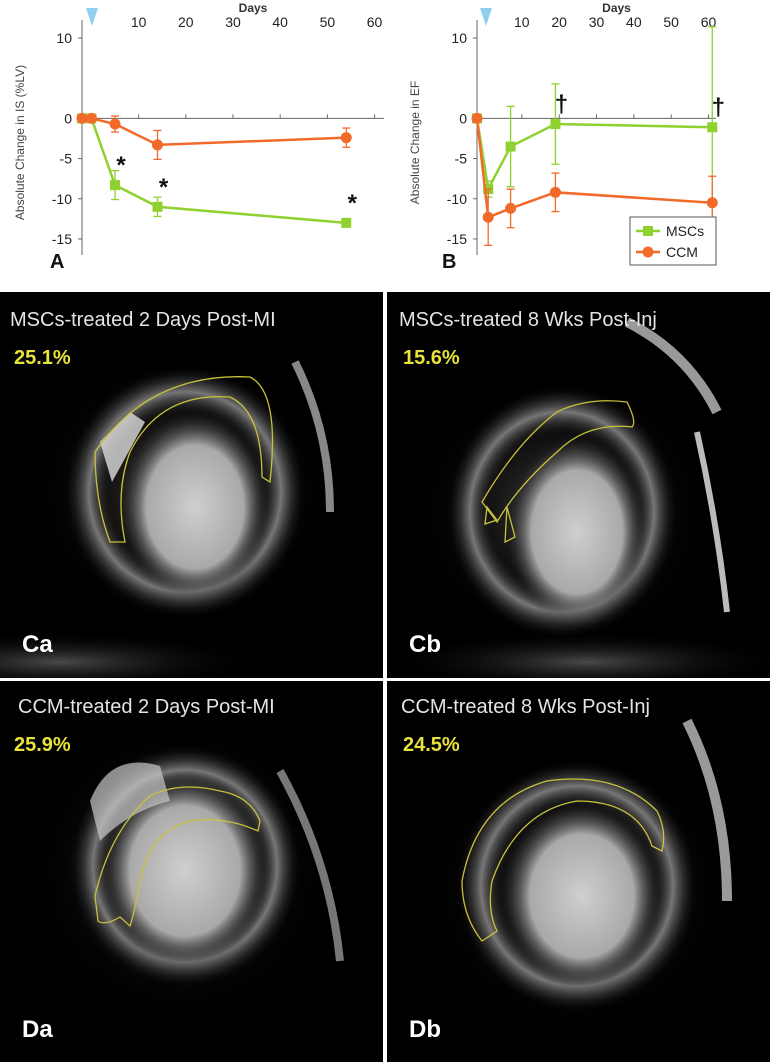 The width and height of the screenshot is (770, 1062). Describe the element at coordinates (528, 320) in the screenshot. I see `panel-title: MSCs-treated 8 Wks Post-Inj` at that location.